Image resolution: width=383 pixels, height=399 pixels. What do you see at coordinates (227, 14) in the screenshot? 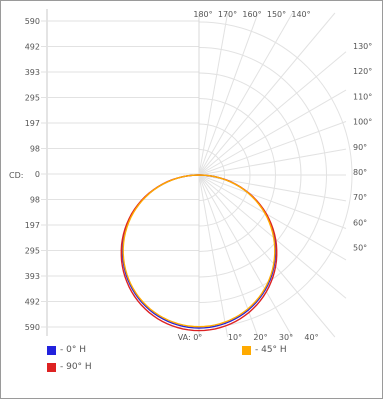
I see `top-angle-label: 170°` at bounding box center [227, 14].